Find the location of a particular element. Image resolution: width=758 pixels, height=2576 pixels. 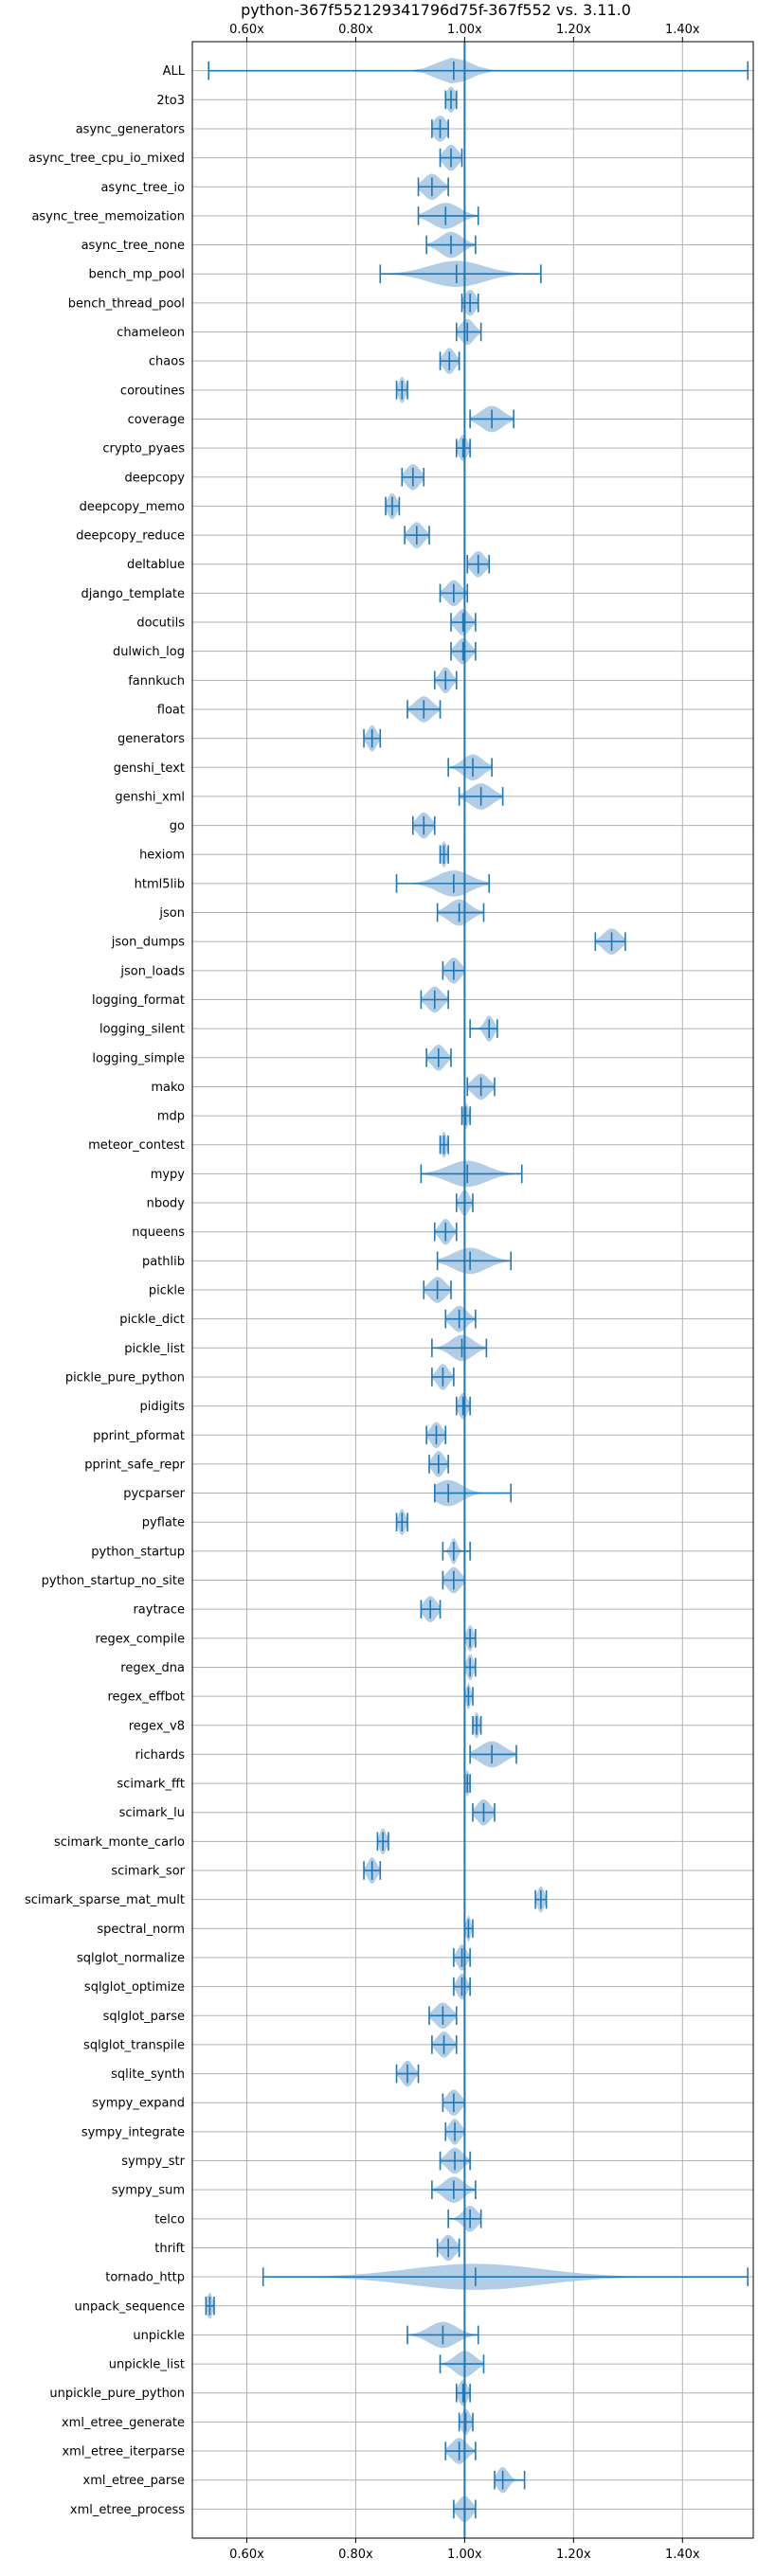

top-tick-label: 0.80x is located at coordinates (356, 30).